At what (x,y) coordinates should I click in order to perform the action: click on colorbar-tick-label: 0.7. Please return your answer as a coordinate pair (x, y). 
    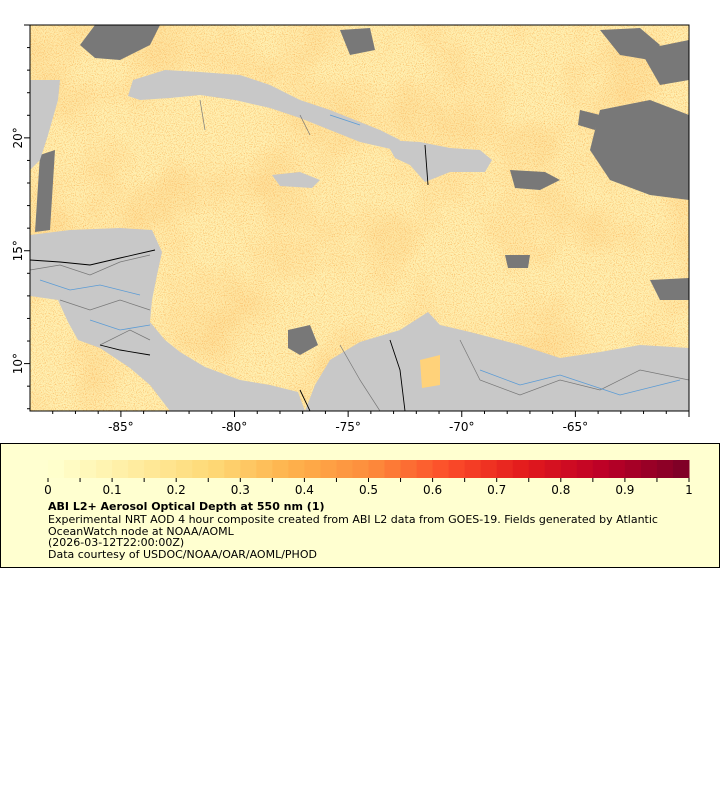
    Looking at the image, I should click on (496, 490).